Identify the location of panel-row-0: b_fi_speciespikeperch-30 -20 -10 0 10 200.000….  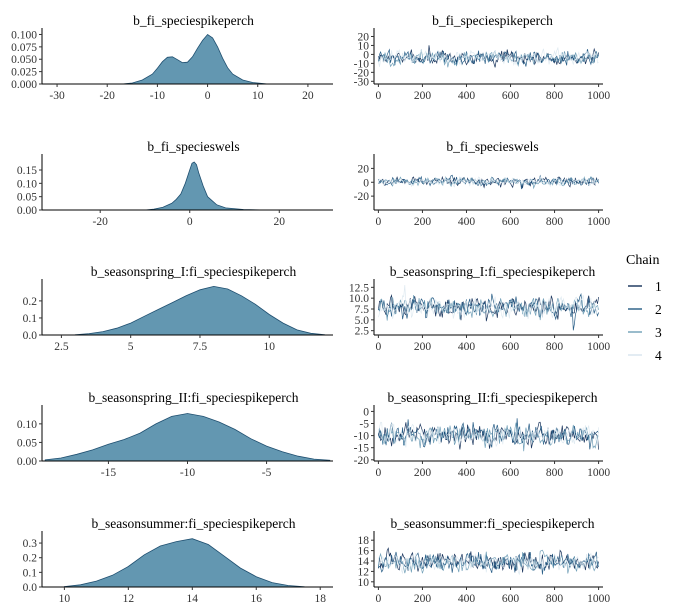
(310, 57).